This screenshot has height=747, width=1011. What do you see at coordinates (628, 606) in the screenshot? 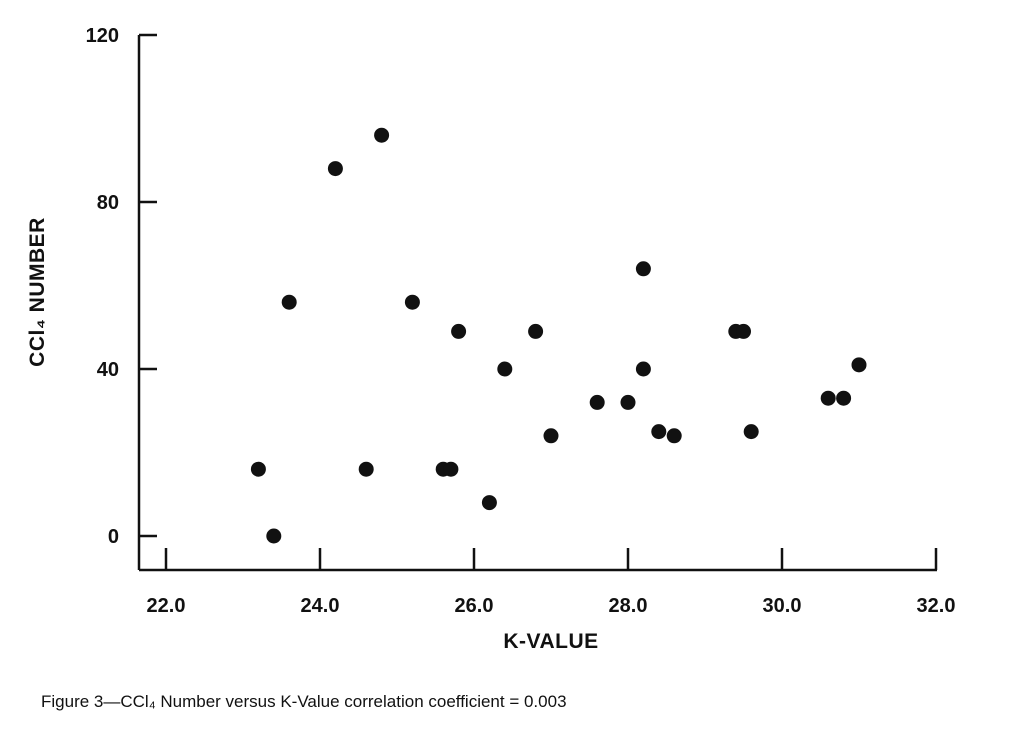
I see `x-tick-label: 28.0` at bounding box center [628, 606].